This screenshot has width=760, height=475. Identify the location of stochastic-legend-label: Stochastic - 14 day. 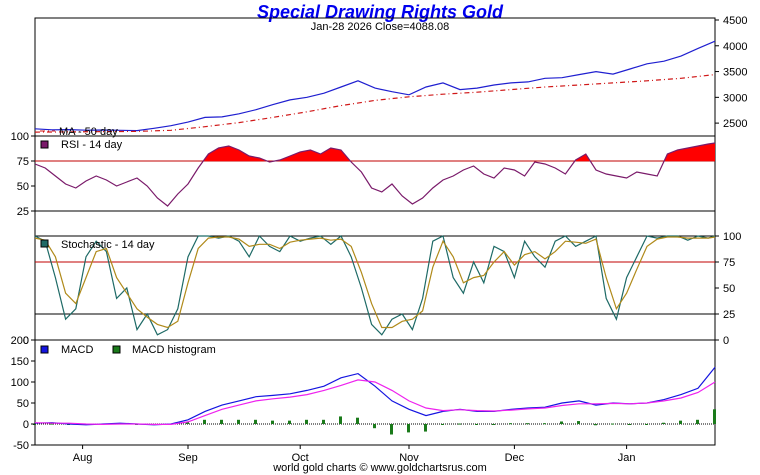
(108, 245).